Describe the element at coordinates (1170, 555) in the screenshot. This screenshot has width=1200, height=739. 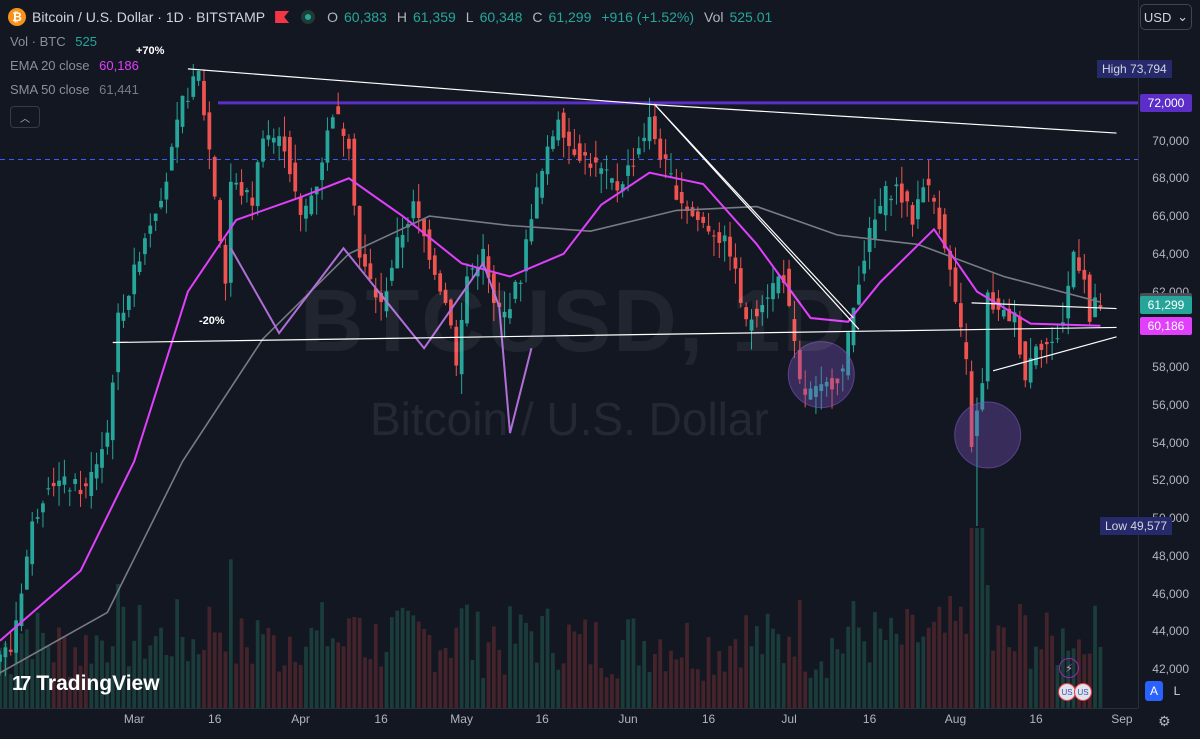
I see `price-tick-label: 48,000` at that location.